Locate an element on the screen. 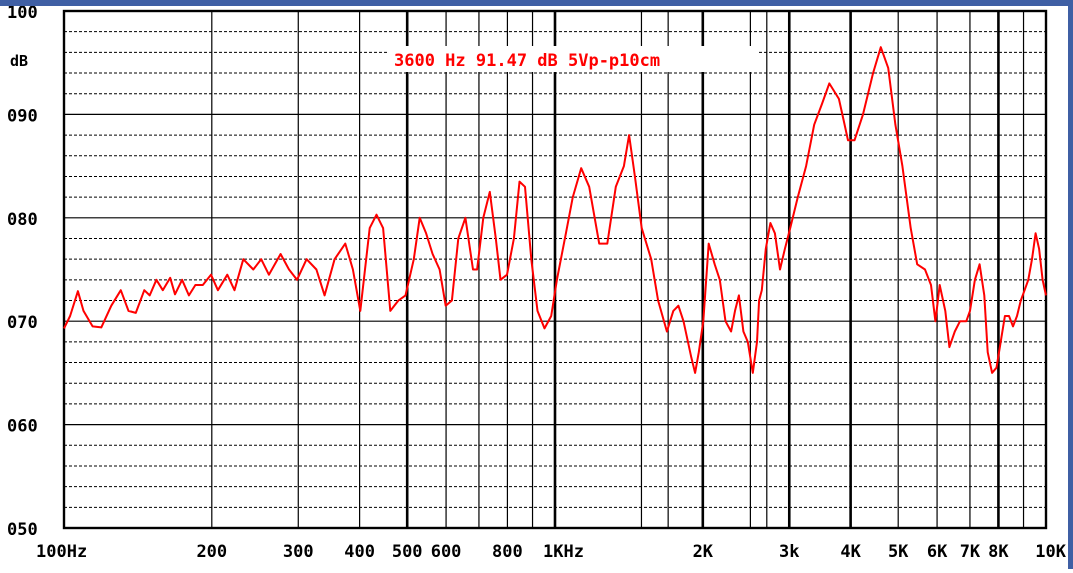 Image resolution: width=1073 pixels, height=573 pixels. y-tick-label: 100 is located at coordinates (22, 13).